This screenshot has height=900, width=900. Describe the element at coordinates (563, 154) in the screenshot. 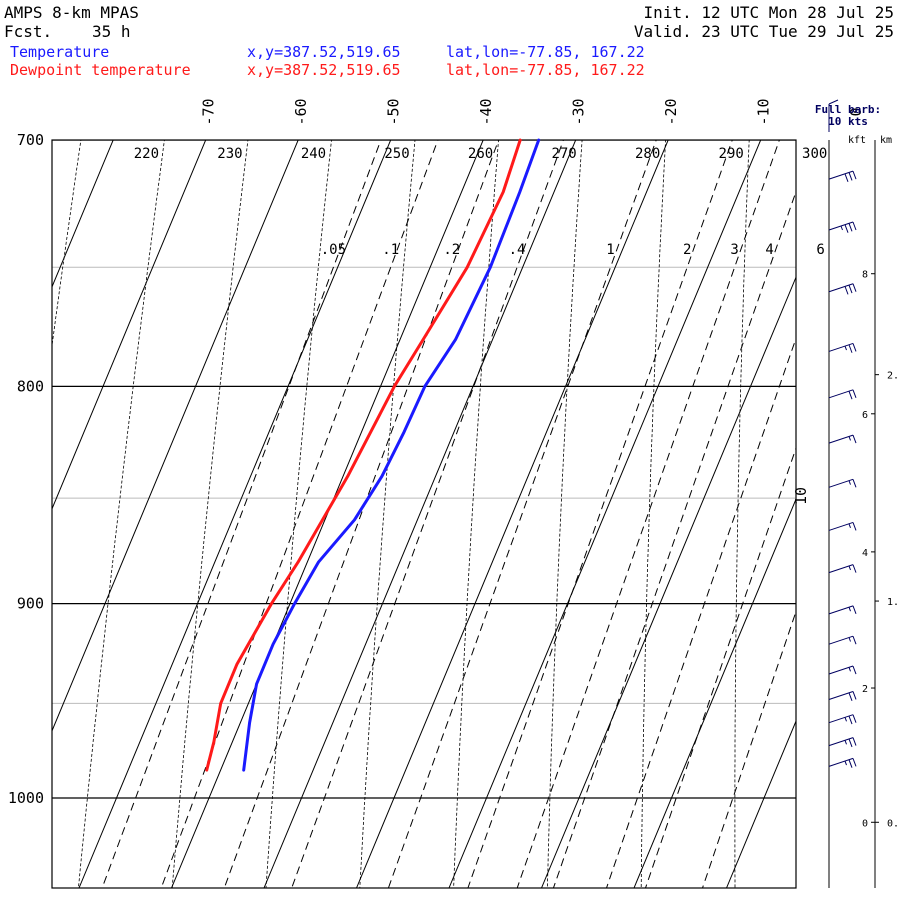

I see `theta-label: 270` at that location.